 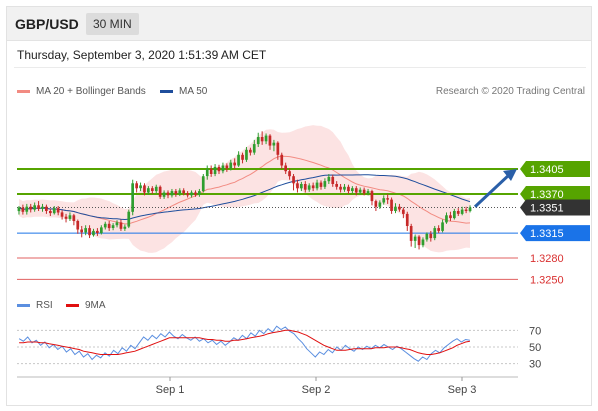 What do you see at coordinates (547, 170) in the screenshot?
I see `level-label-1.3405: 1.3405` at bounding box center [547, 170].